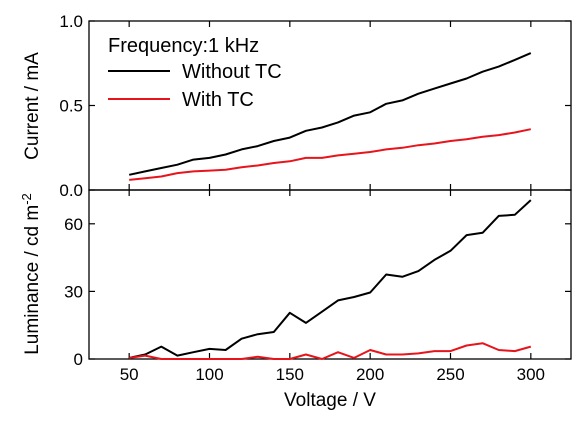  Describe the element at coordinates (531, 374) in the screenshot. I see `x-tick-label: 300` at that location.